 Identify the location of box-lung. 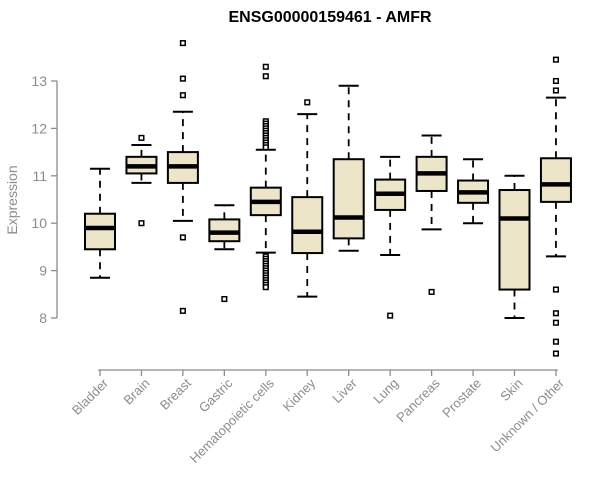
(390, 237).